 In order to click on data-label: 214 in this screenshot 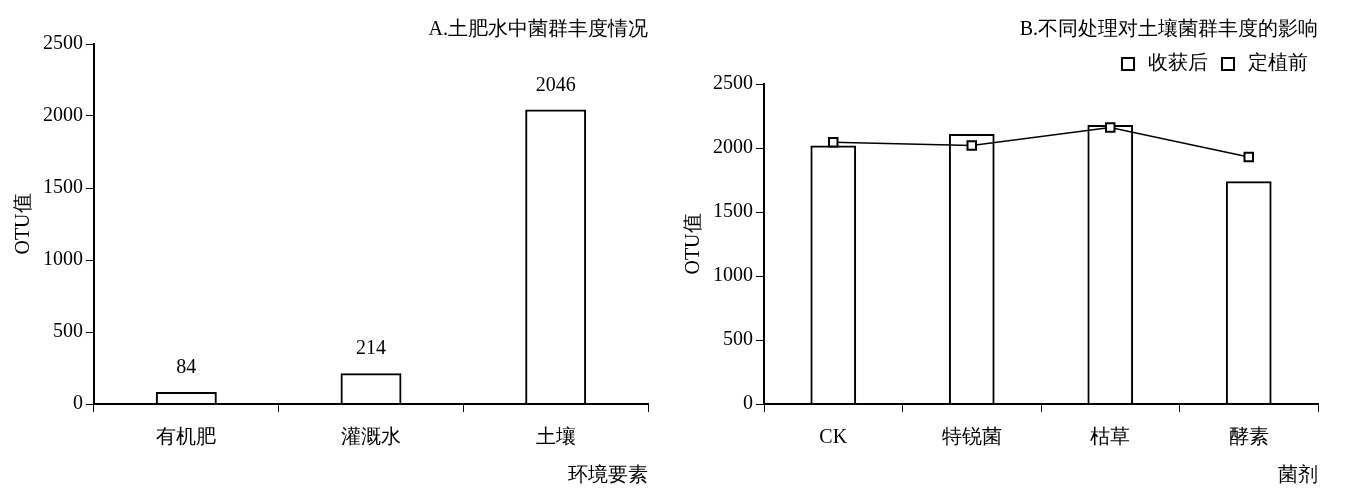, I will do `click(371, 347)`.